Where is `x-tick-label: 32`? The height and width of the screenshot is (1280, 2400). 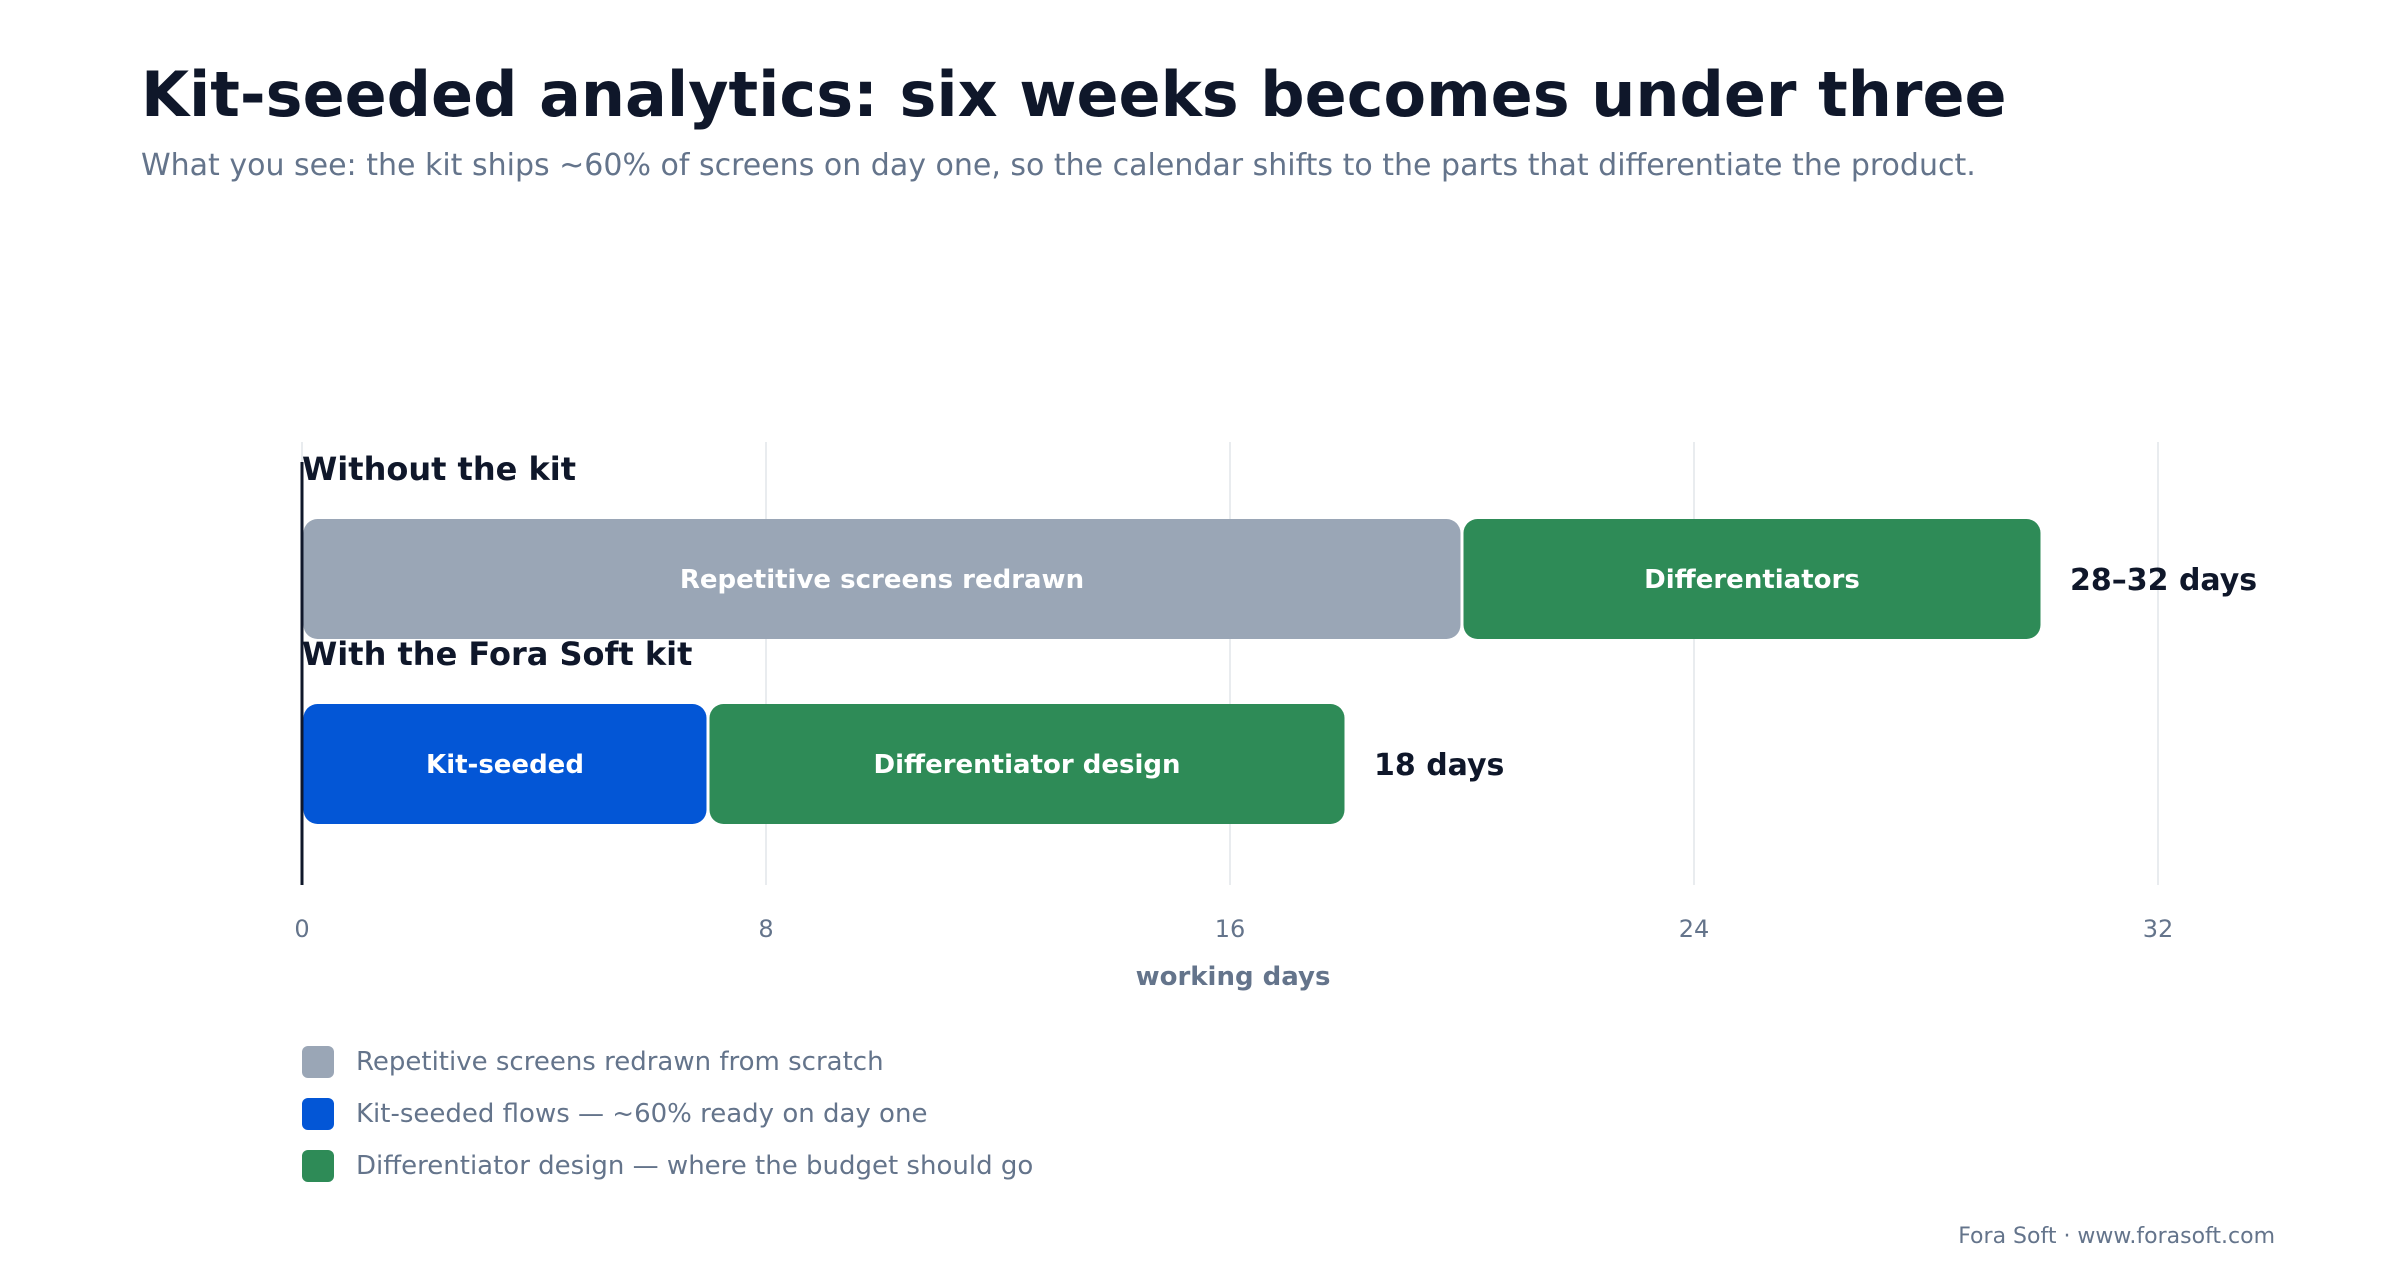
x-tick-label: 32 is located at coordinates (2158, 929).